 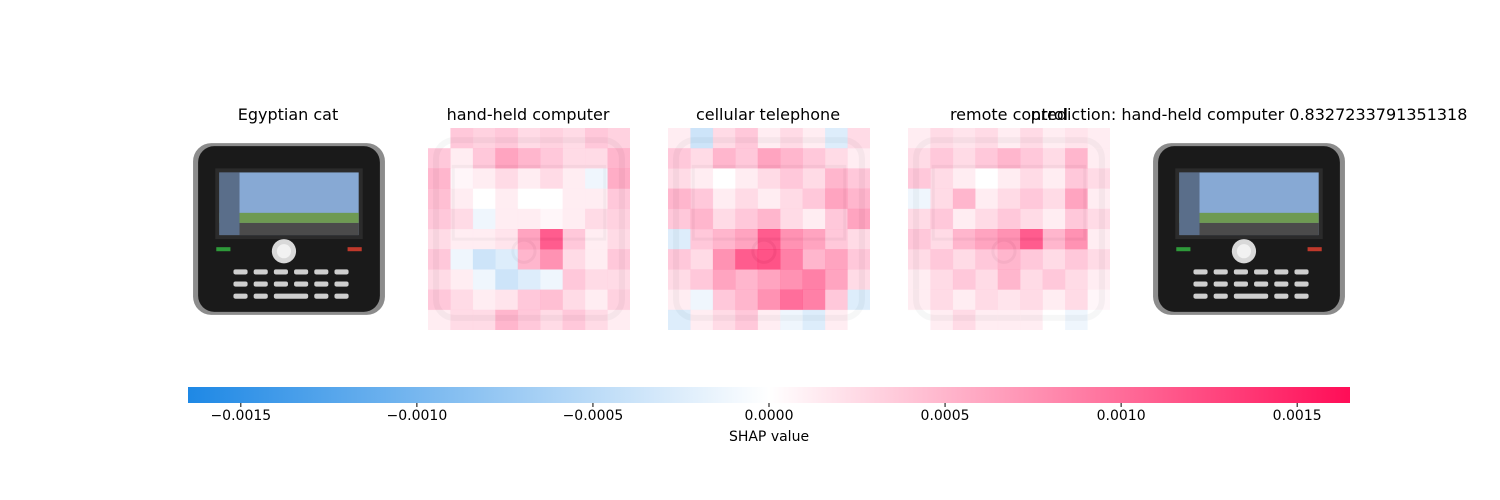 I want to click on phone-image, so click(x=289, y=229).